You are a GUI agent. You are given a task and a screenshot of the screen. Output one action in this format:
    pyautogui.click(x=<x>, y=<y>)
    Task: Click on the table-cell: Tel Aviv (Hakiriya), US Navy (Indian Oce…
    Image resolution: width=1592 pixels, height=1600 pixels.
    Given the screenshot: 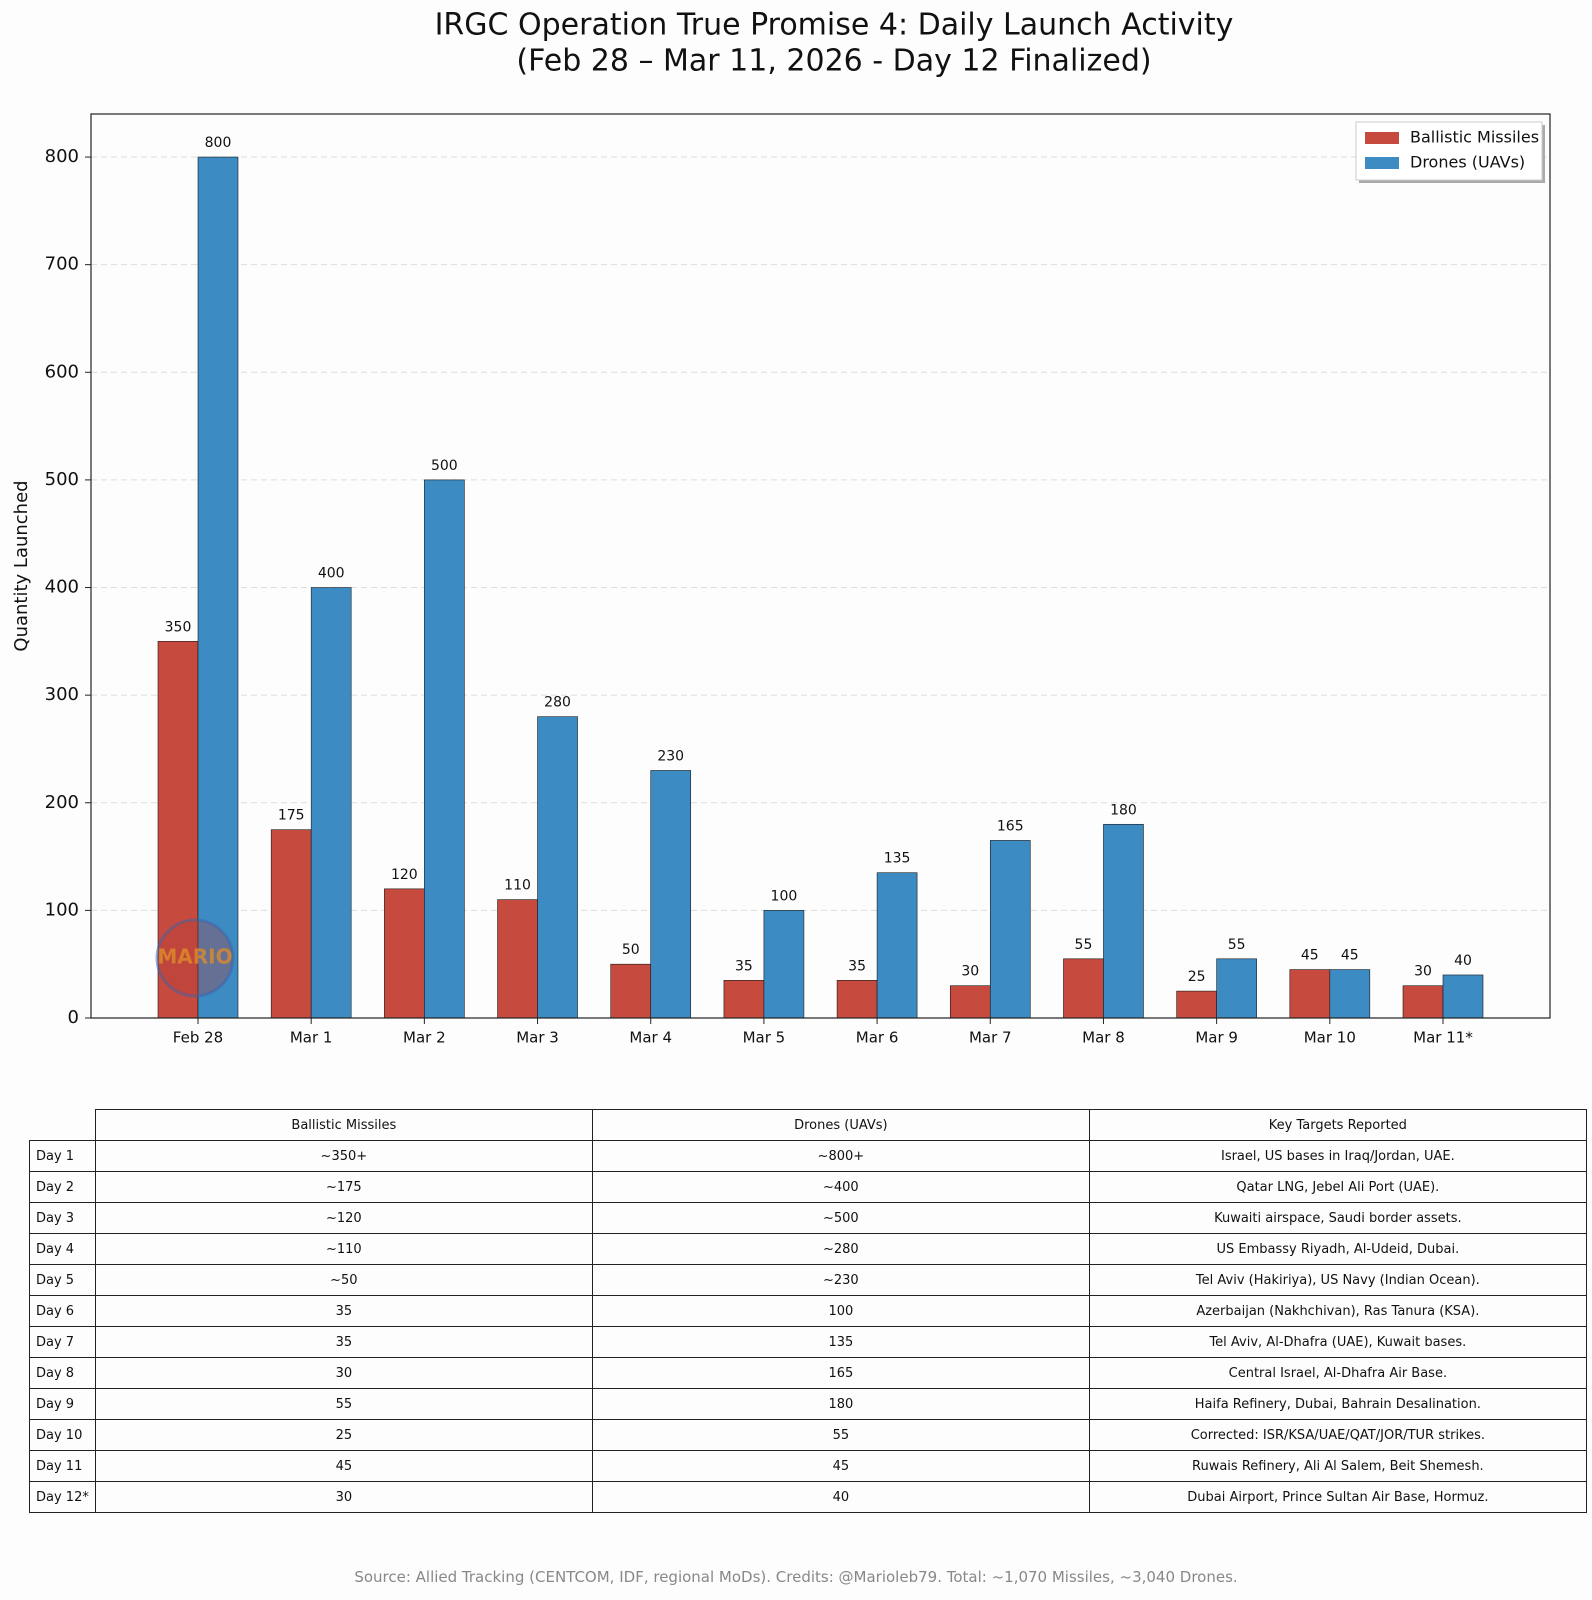 What is the action you would take?
    pyautogui.click(x=1337, y=1280)
    